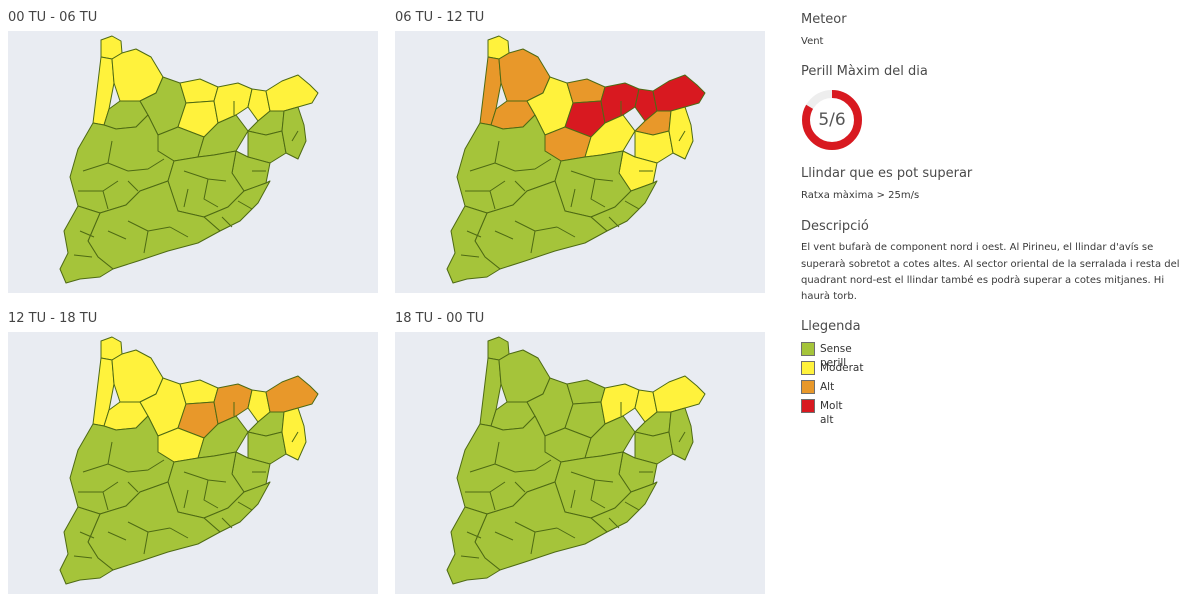 Image resolution: width=1198 pixels, height=614 pixels. I want to click on ring-fill, so click(832, 120).